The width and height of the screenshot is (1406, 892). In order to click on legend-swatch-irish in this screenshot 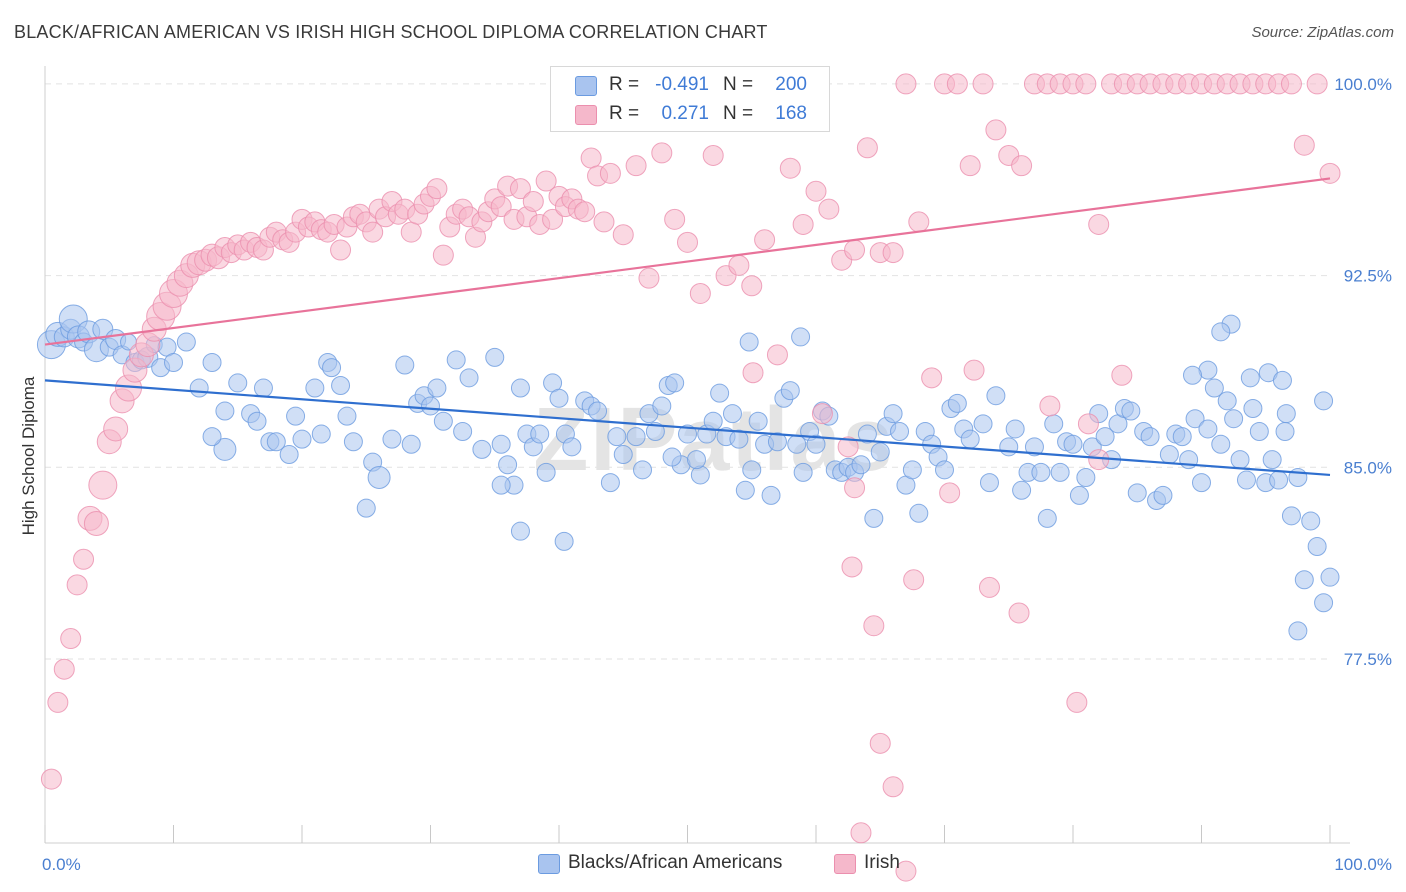, I will do `click(845, 864)`.